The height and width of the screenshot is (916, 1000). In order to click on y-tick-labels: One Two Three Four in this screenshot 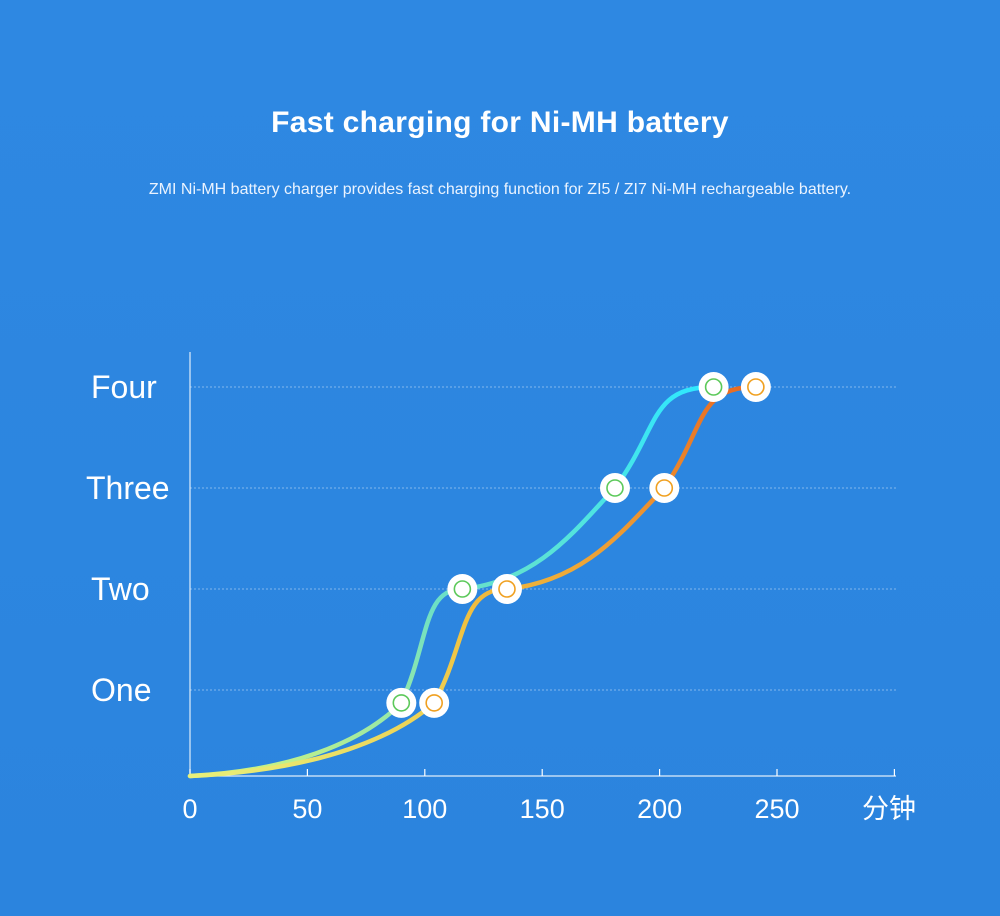, I will do `click(128, 538)`.